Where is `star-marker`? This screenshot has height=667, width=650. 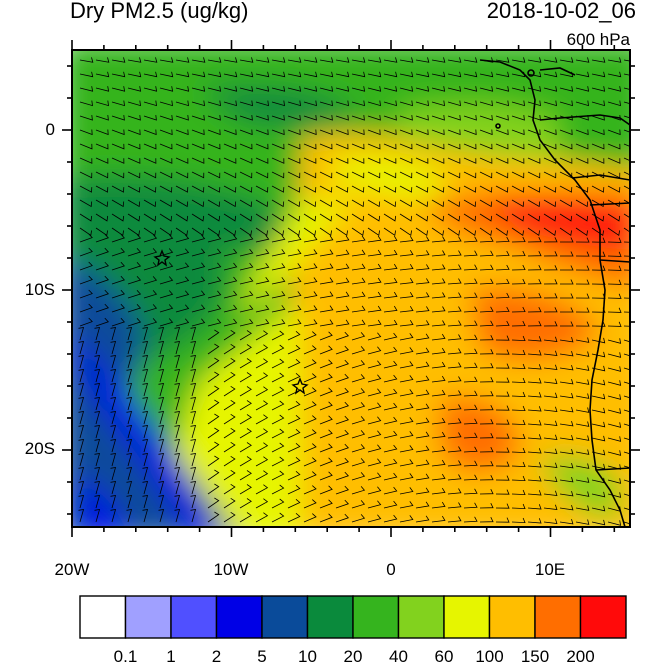
star-marker is located at coordinates (300, 386).